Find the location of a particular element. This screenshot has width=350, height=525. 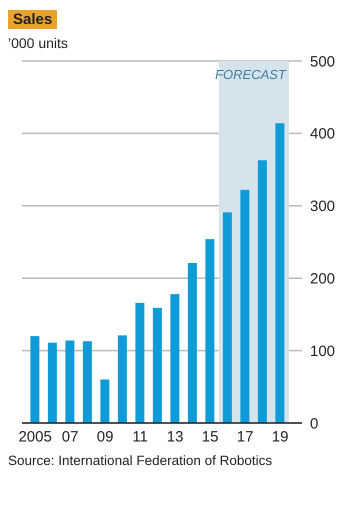

x-tick-label: 17 is located at coordinates (245, 437).